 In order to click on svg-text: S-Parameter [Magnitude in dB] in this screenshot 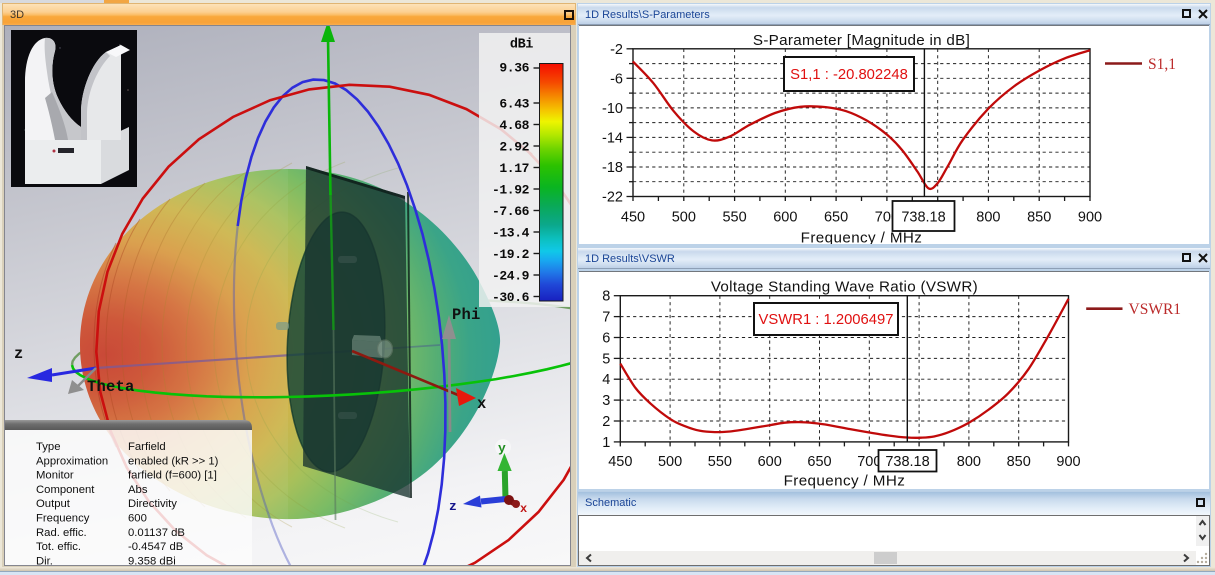, I will do `click(861, 40)`.